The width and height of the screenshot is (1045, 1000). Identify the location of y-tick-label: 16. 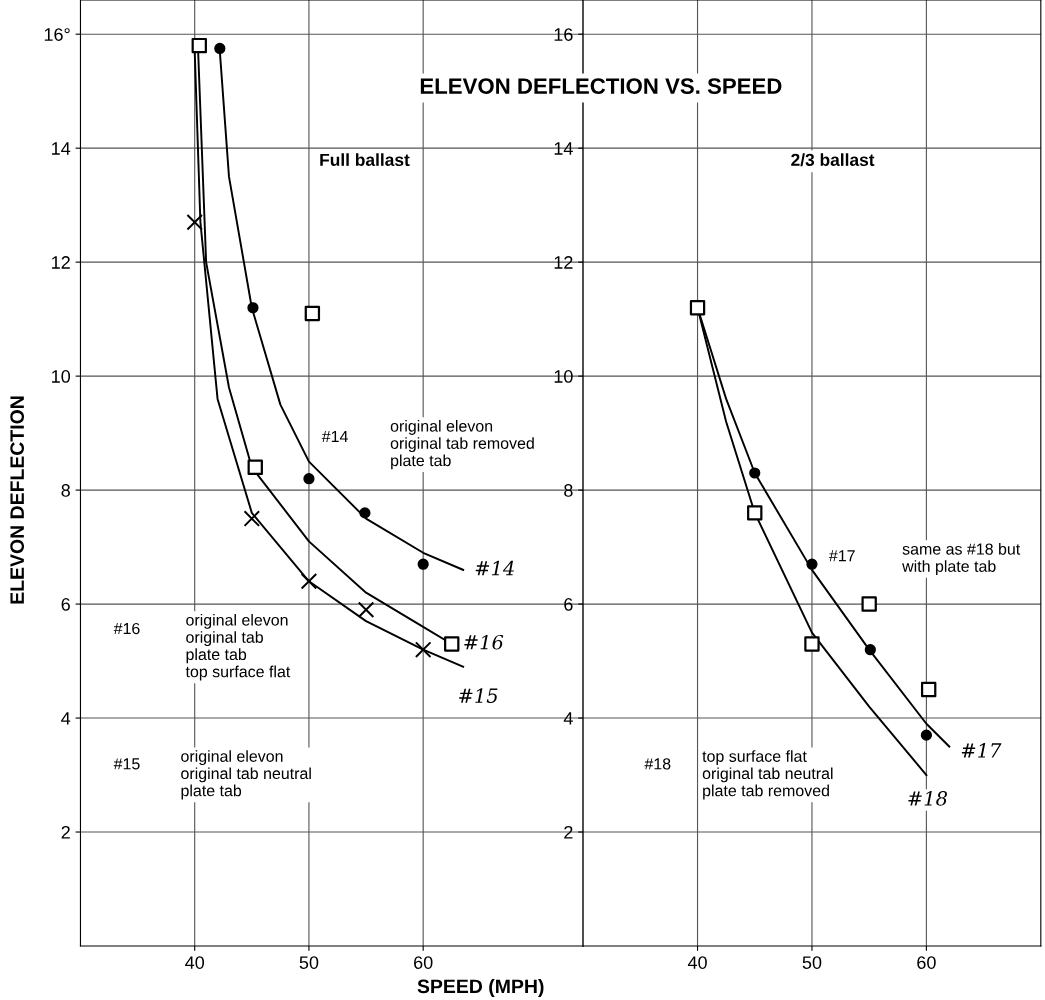
(563, 34).